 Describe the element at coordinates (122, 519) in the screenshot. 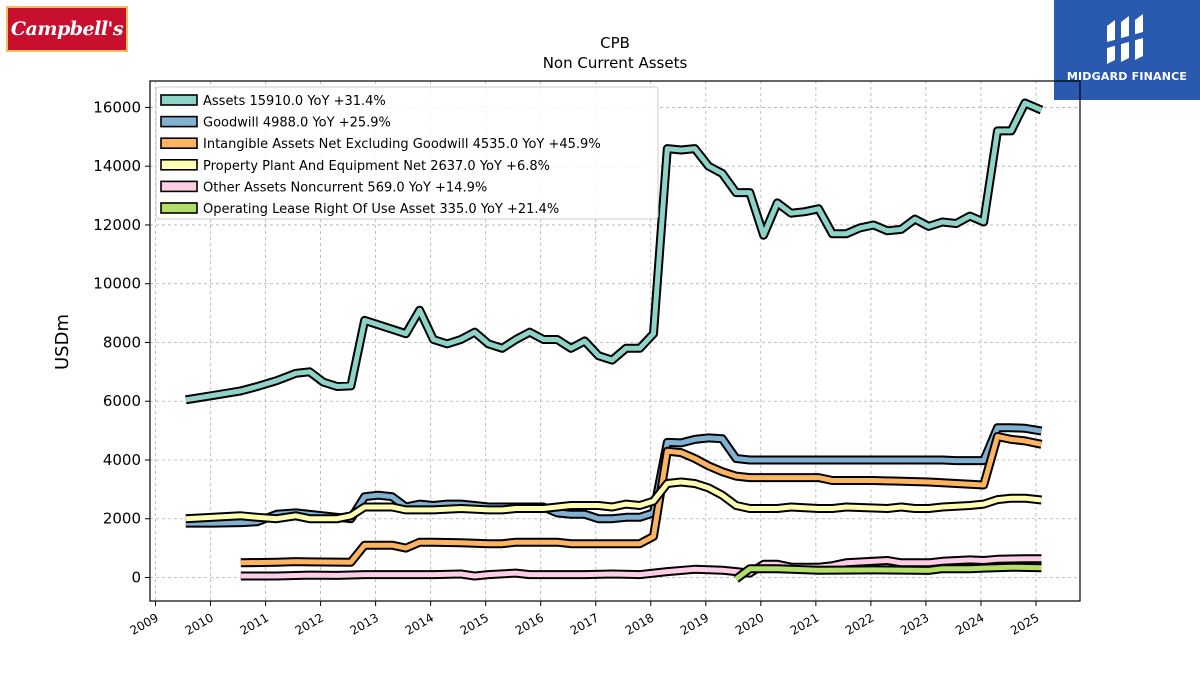

I see `y-tick-label: 2000` at that location.